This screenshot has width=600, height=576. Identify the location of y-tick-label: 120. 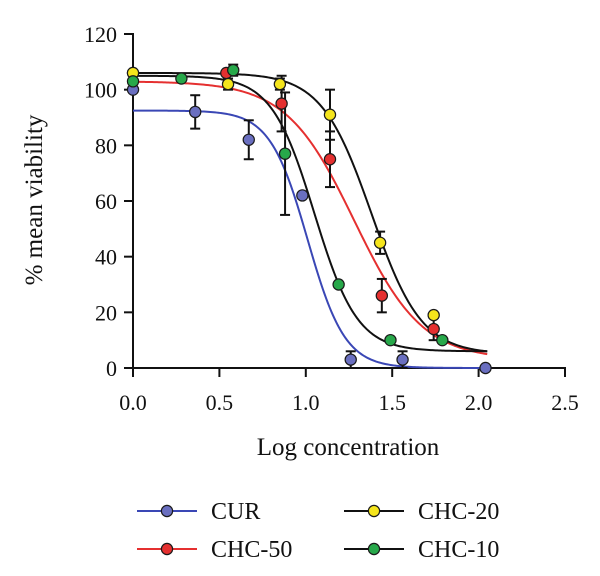
(100, 34).